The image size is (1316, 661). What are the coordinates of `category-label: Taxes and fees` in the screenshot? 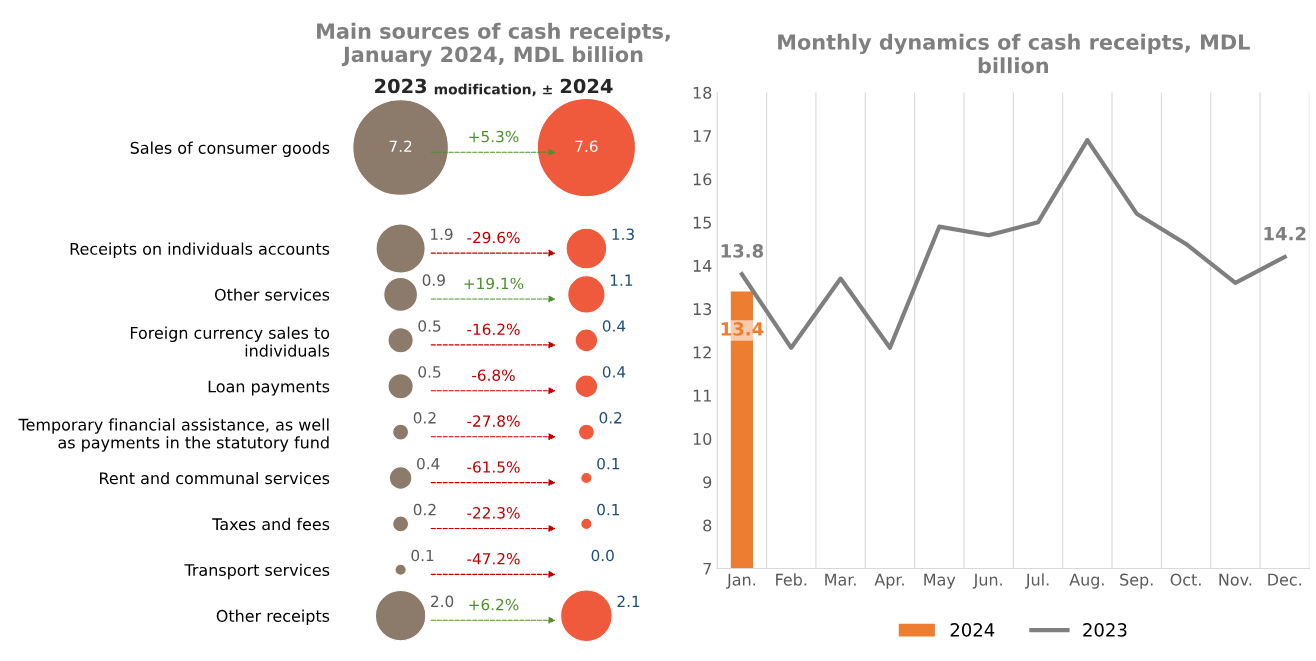 It's located at (271, 524).